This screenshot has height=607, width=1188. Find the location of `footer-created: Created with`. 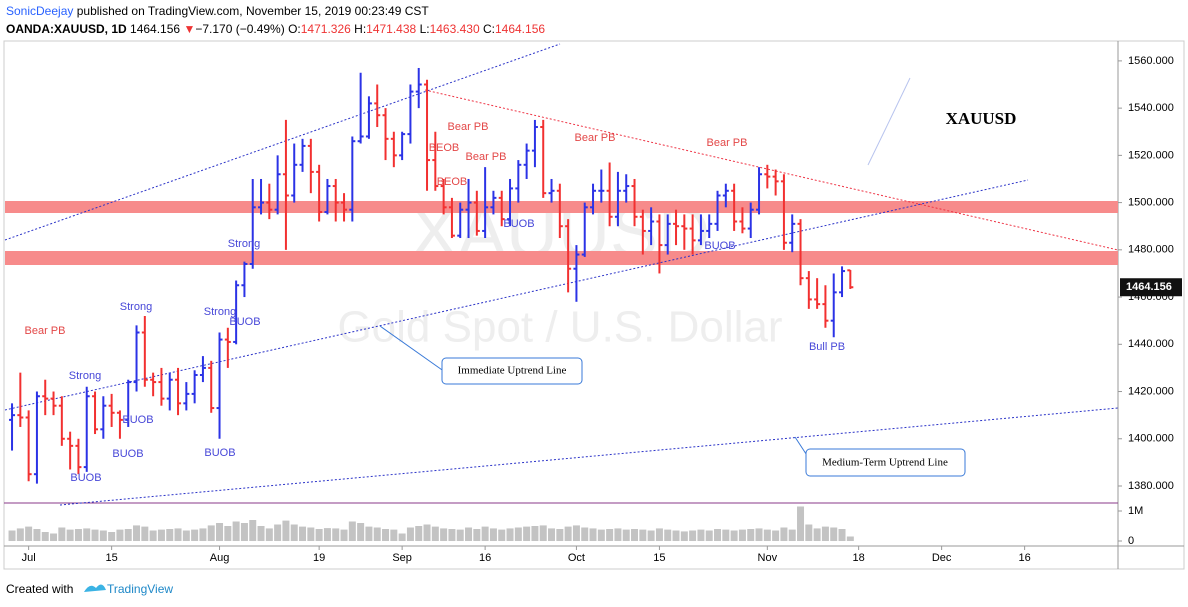

footer-created: Created with is located at coordinates (39, 589).